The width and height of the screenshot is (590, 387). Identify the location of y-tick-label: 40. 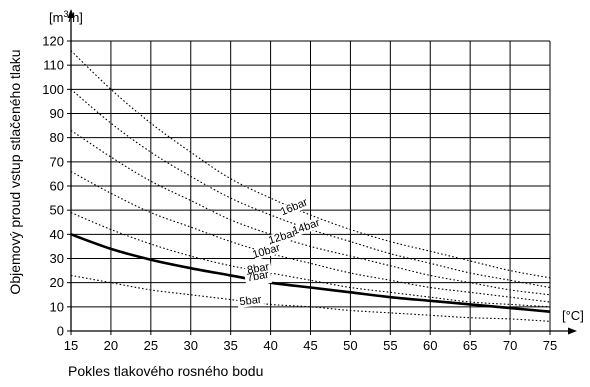
(57, 234).